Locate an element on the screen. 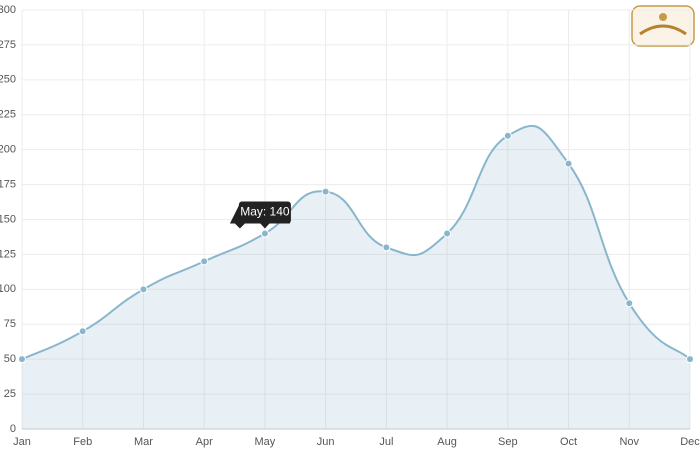 The image size is (700, 450). tooltip-arrow is located at coordinates (264, 225).